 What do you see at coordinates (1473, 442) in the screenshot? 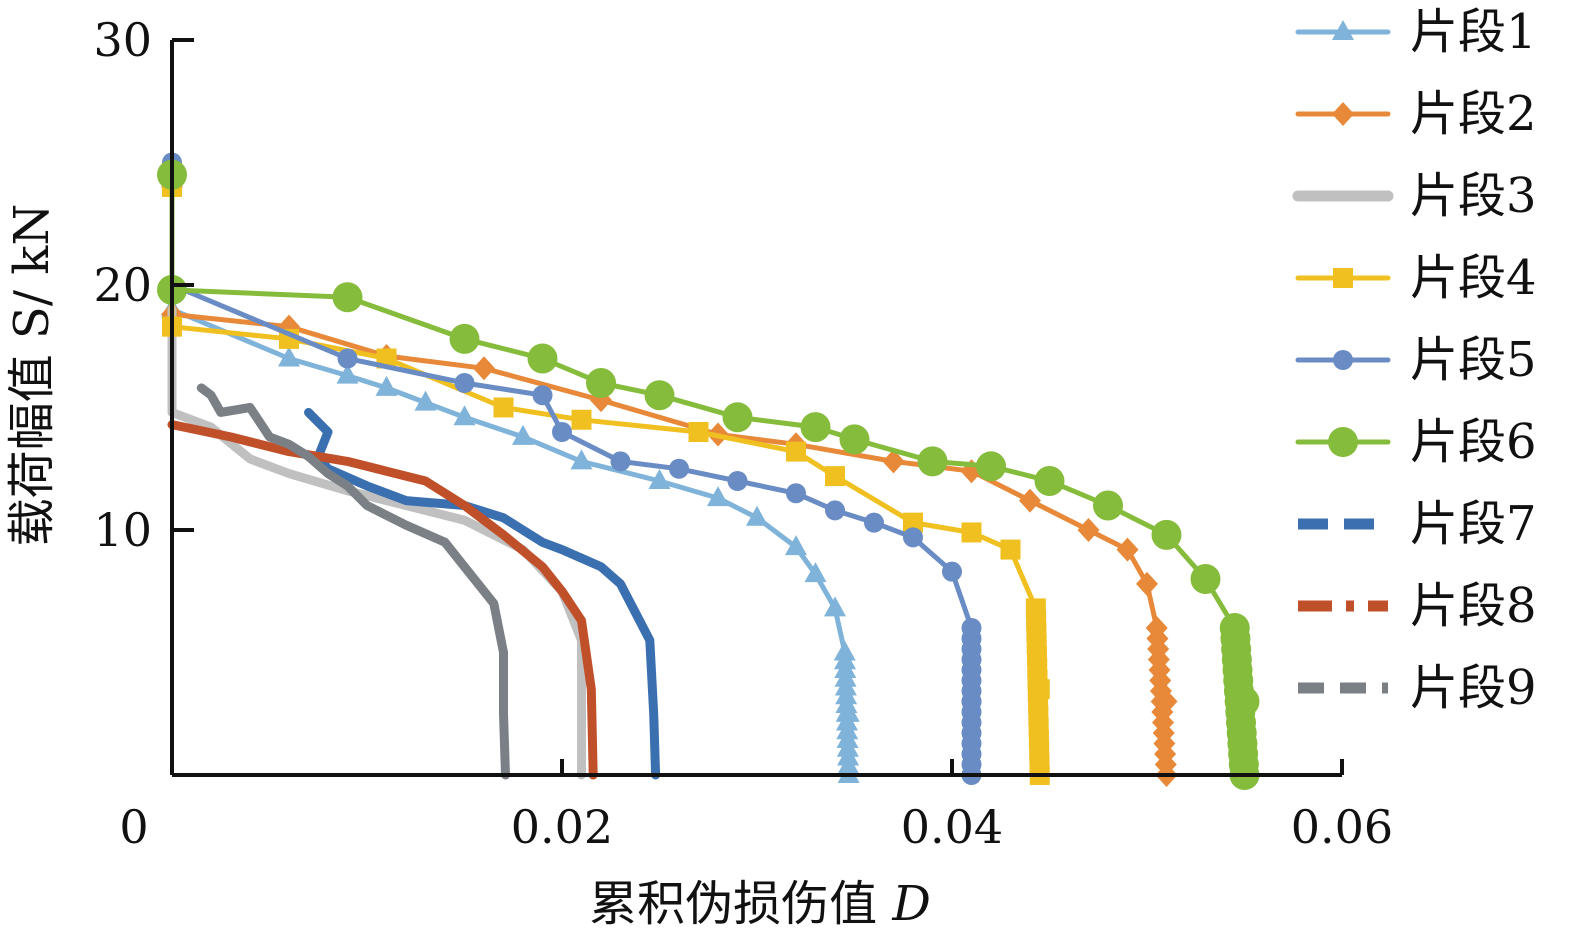
I see `legend-label: 片段6` at bounding box center [1473, 442].